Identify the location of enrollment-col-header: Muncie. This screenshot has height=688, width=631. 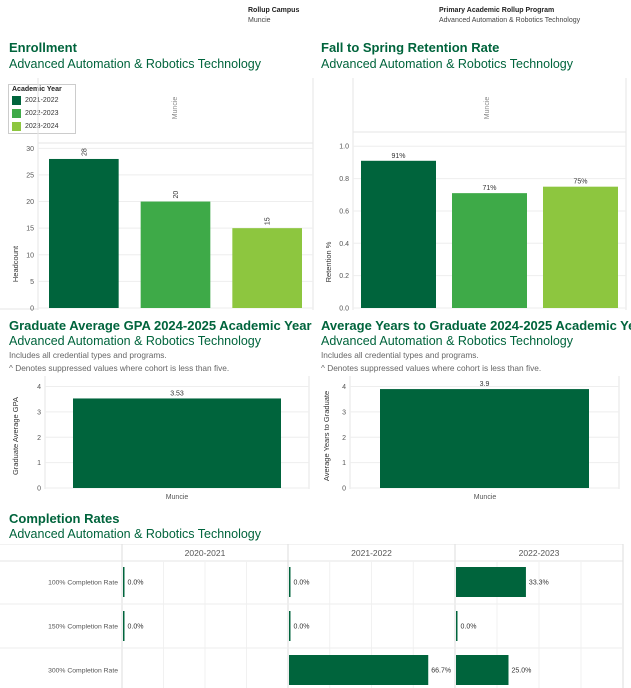
(175, 108).